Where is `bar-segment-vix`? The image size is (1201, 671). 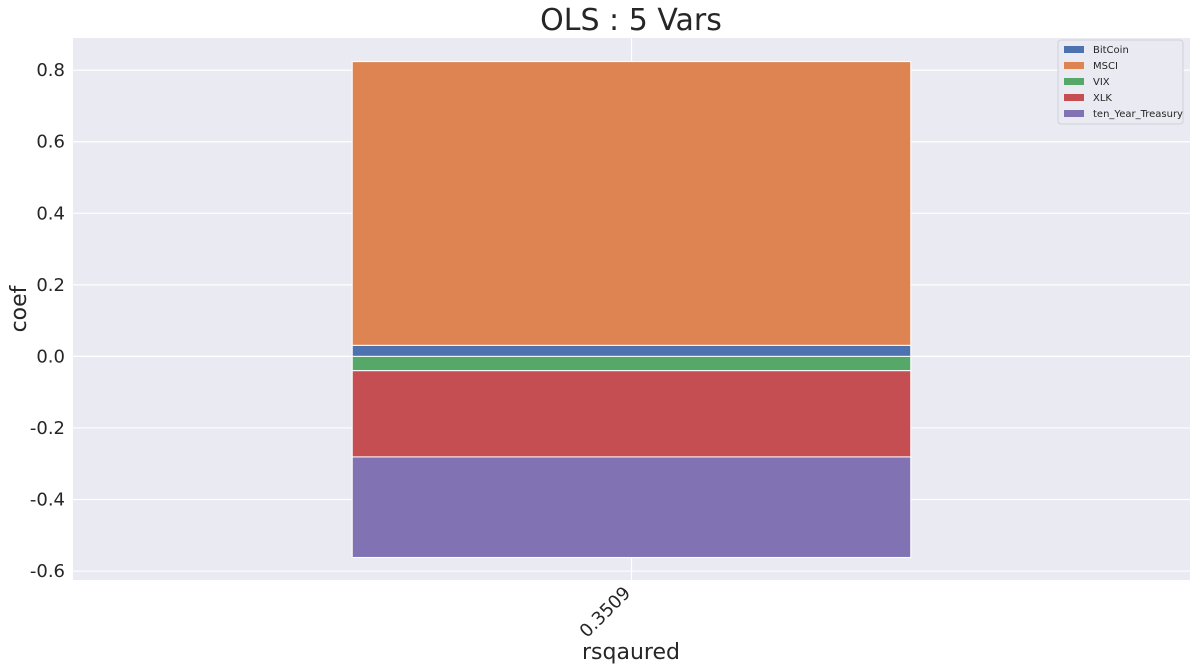
bar-segment-vix is located at coordinates (631, 363).